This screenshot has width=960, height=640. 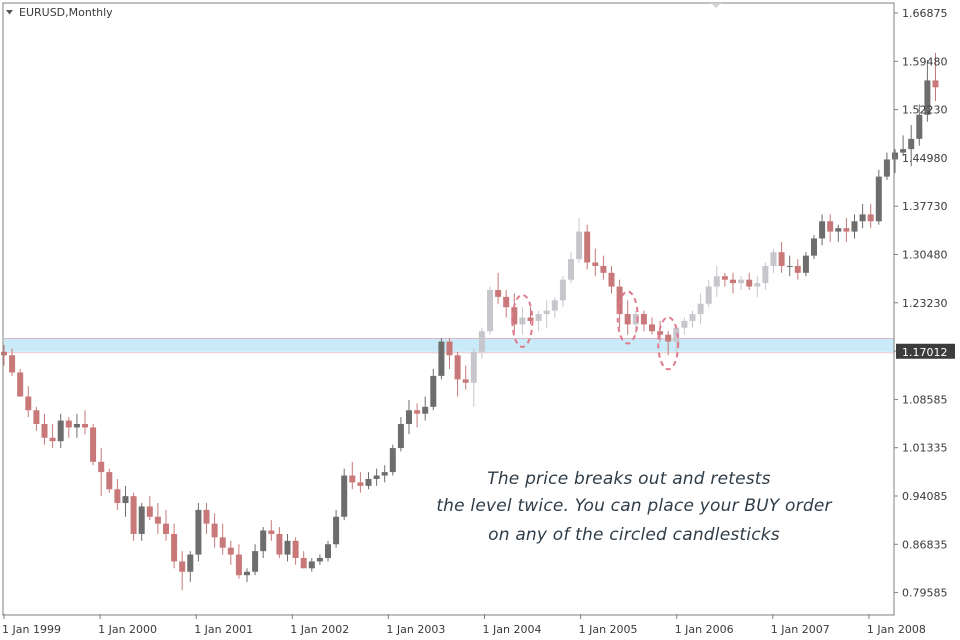 What do you see at coordinates (9, 12) in the screenshot?
I see `symbol-dropdown-icon` at bounding box center [9, 12].